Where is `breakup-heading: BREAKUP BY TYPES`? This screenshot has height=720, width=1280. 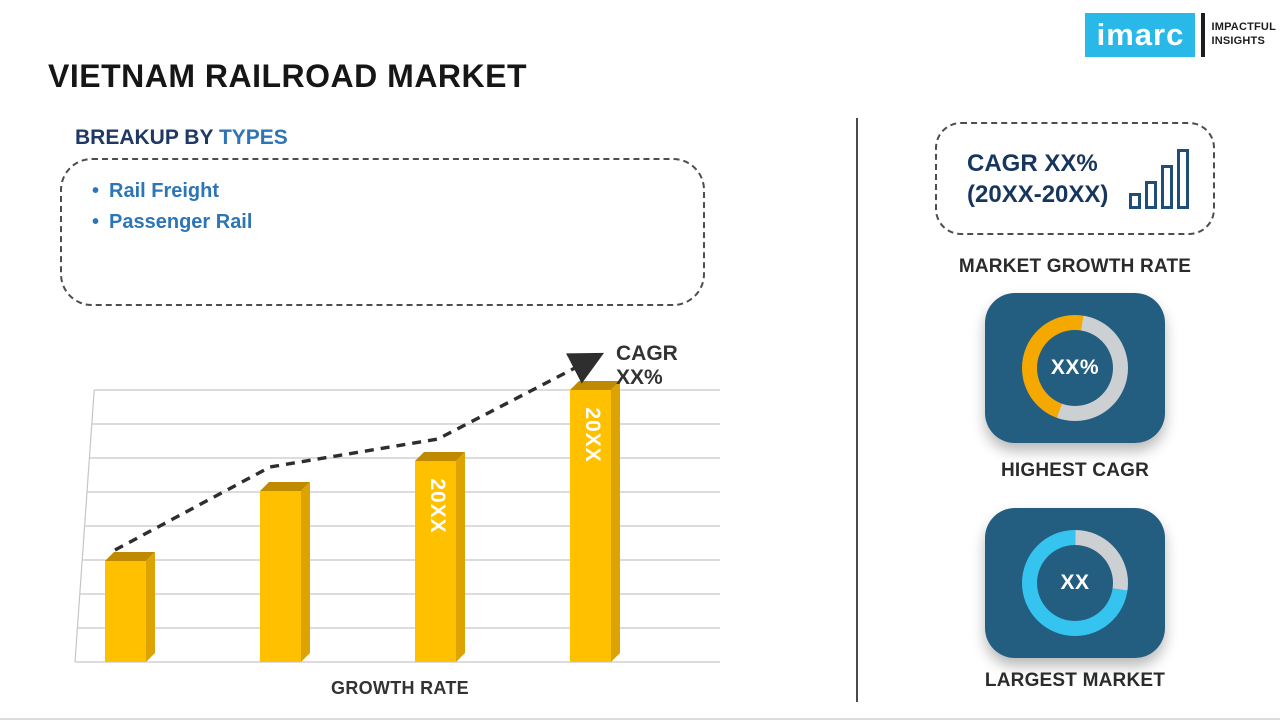
breakup-heading: BREAKUP BY TYPES is located at coordinates (181, 138).